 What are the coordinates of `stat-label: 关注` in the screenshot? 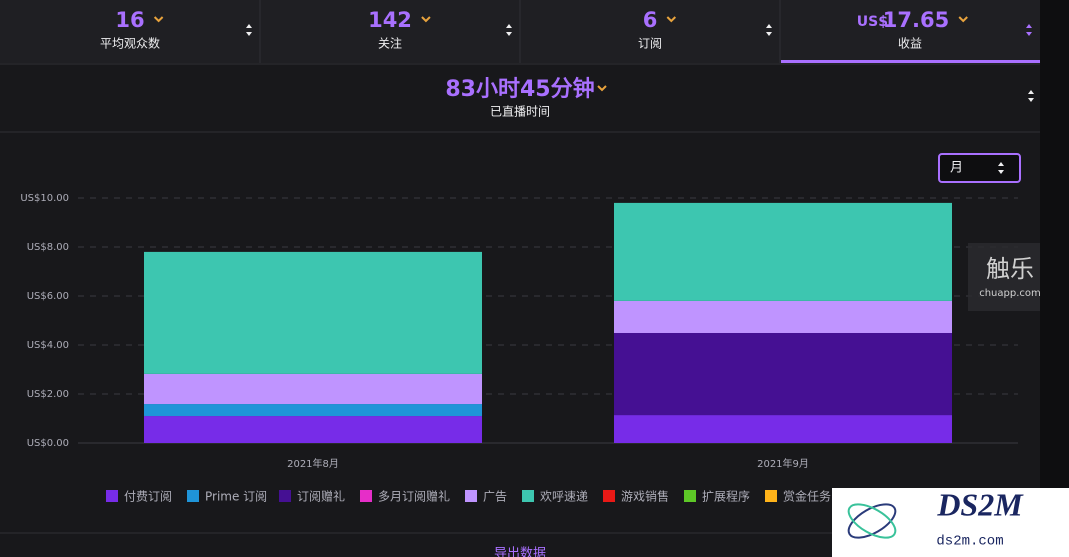 It's located at (390, 43).